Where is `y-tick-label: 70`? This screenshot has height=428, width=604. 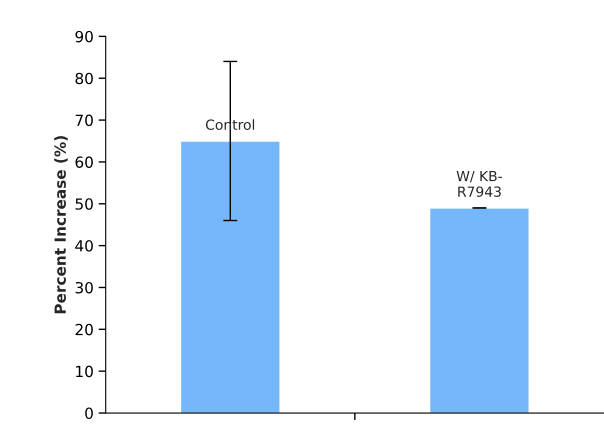
y-tick-label: 70 is located at coordinates (84, 120).